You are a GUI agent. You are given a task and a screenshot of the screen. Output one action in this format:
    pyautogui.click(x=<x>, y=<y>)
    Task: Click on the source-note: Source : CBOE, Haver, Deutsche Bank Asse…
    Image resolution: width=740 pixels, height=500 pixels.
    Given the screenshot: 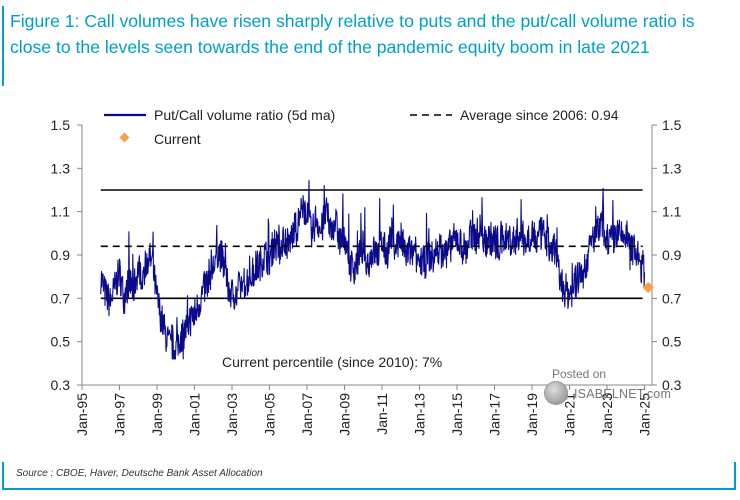 What is the action you would take?
    pyautogui.click(x=139, y=473)
    